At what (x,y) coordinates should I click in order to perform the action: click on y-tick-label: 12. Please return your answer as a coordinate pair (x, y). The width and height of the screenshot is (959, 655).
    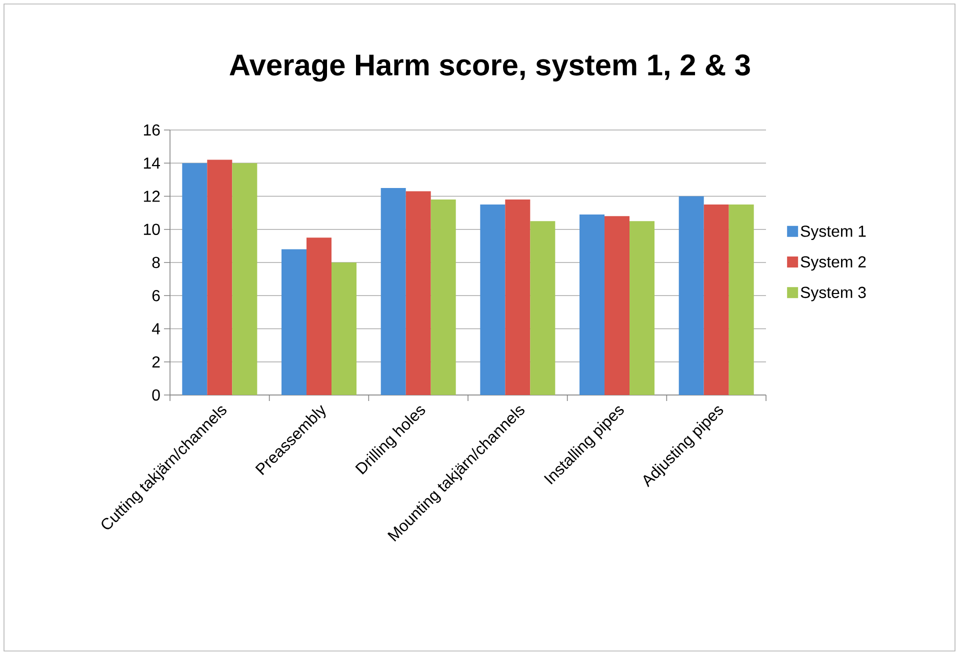
    Looking at the image, I should click on (152, 196).